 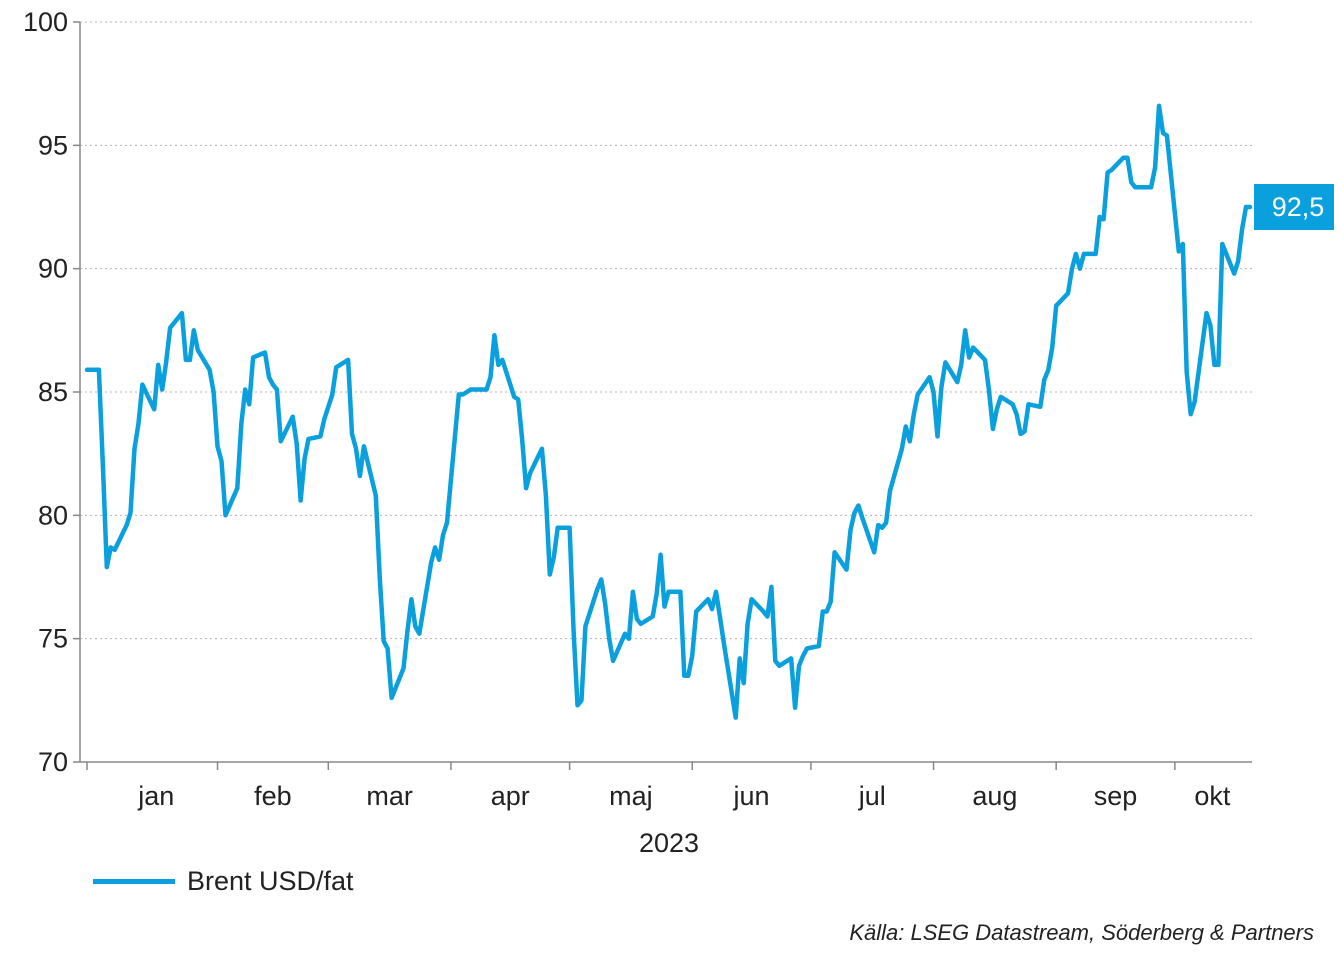 I want to click on x-tick-label-maj: maj, so click(x=631, y=796).